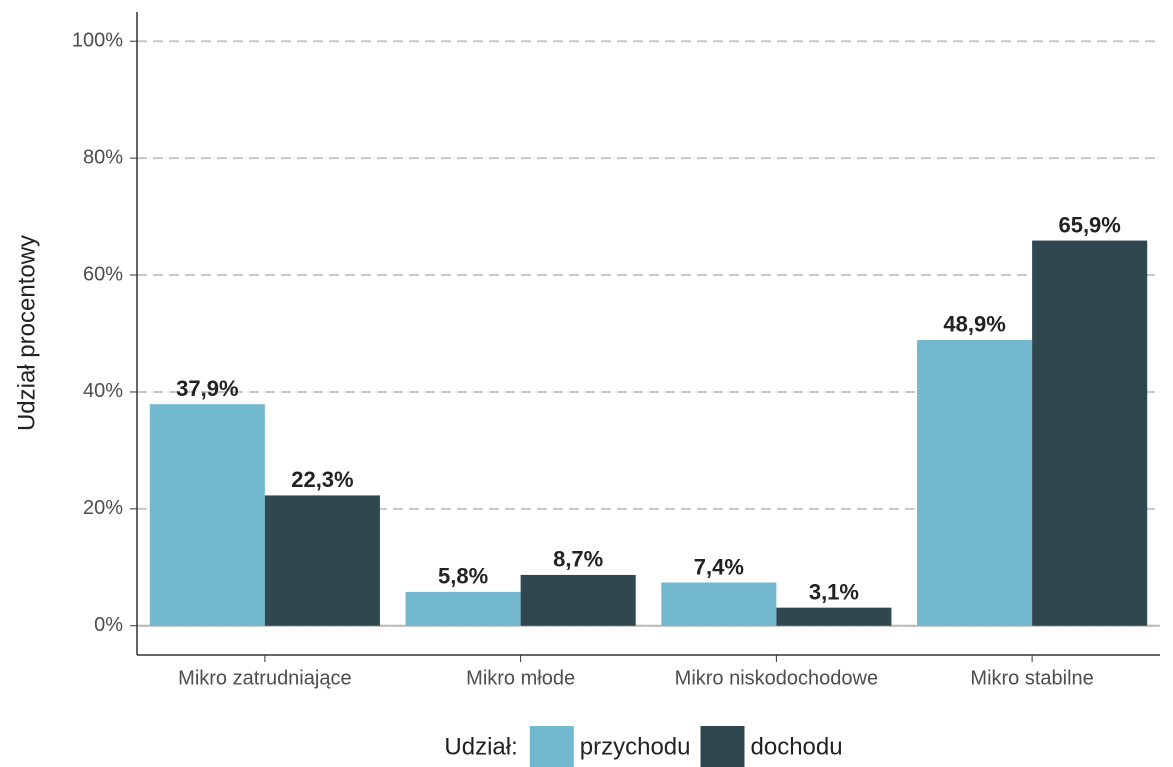 The height and width of the screenshot is (767, 1173). I want to click on value-label: 5,8%, so click(463, 576).